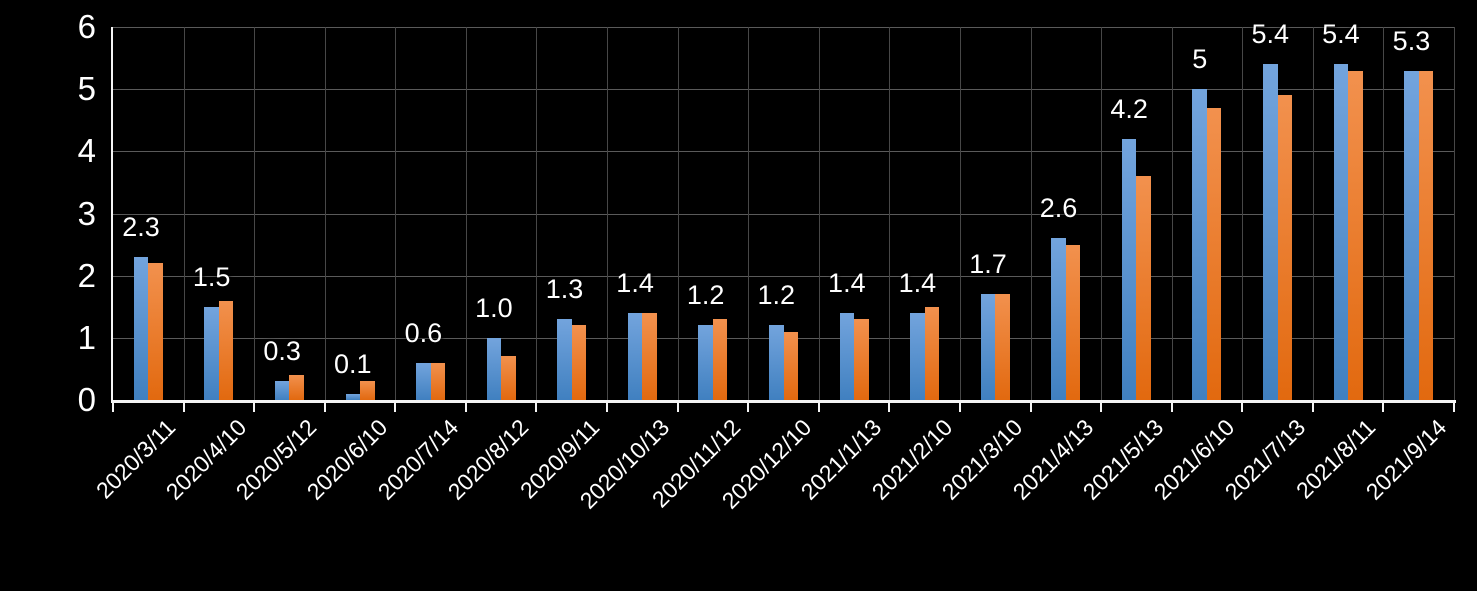  I want to click on bar-orange-2021/7/13, so click(1285, 247).